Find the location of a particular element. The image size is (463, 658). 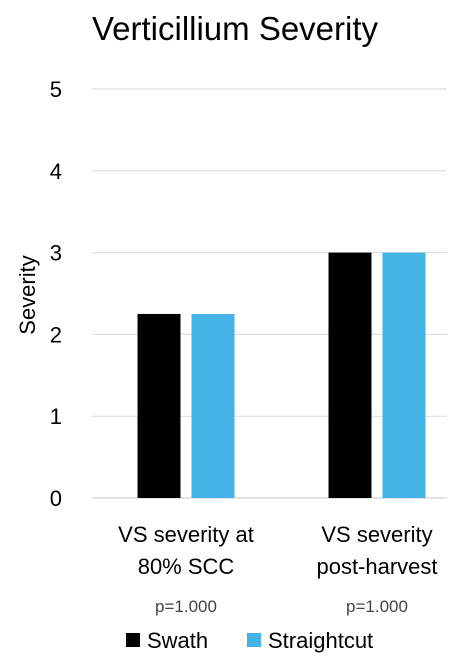

legend-swatch-straightcut is located at coordinates (254, 640).